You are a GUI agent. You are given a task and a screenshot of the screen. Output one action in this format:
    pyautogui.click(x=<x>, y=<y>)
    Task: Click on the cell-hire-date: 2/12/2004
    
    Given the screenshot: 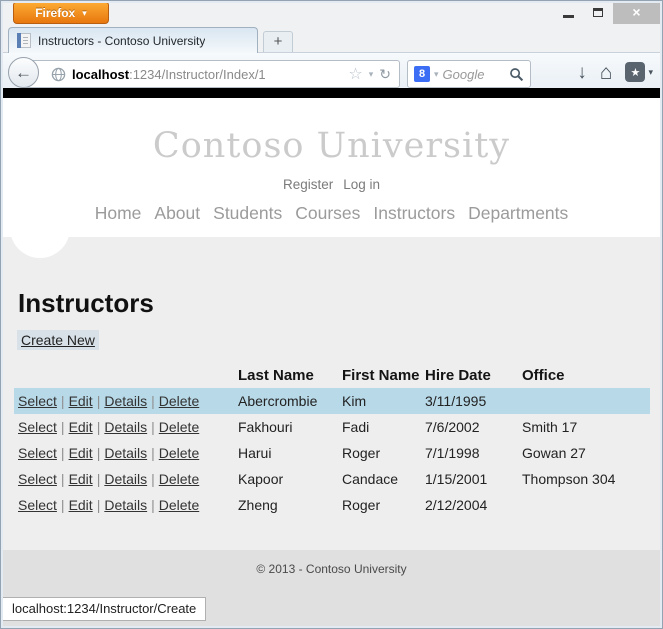 What is the action you would take?
    pyautogui.click(x=456, y=505)
    